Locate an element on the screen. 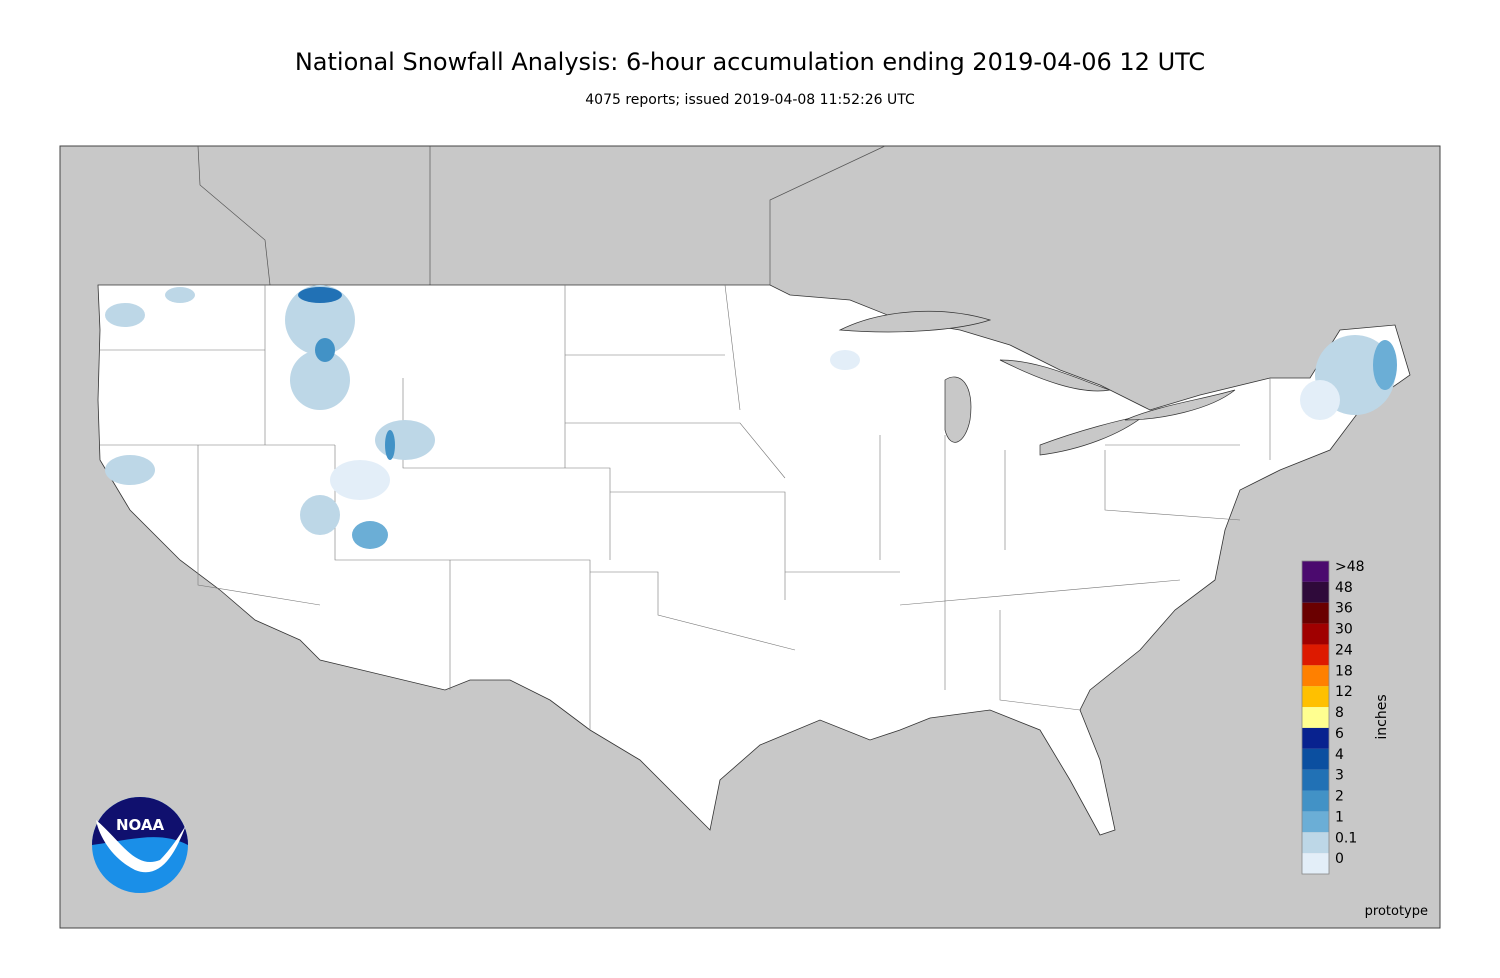  legend-label: 1 is located at coordinates (1339, 817).